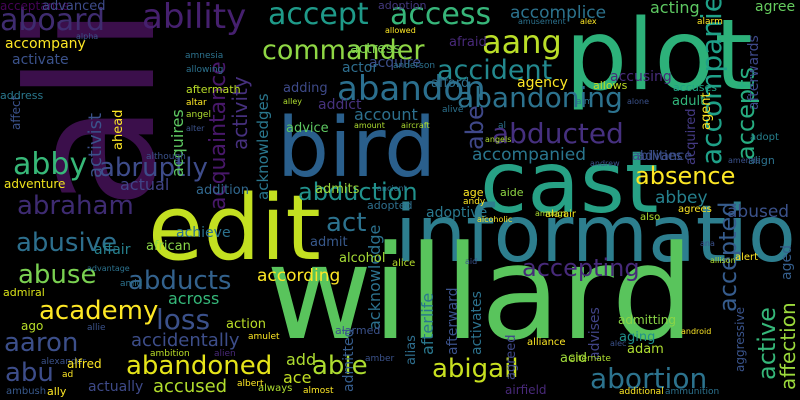 The width and height of the screenshot is (800, 400). Describe the element at coordinates (787, 262) in the screenshot. I see `word-aged: aged` at that location.